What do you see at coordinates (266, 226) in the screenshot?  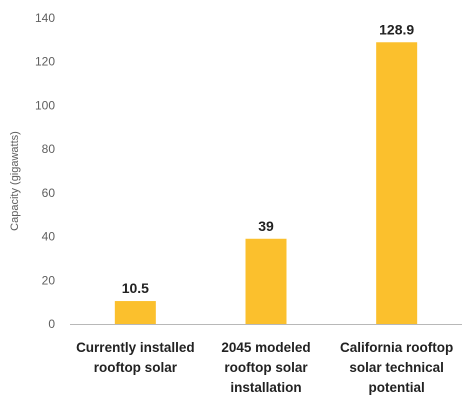 I see `bar-value-label: 39` at bounding box center [266, 226].